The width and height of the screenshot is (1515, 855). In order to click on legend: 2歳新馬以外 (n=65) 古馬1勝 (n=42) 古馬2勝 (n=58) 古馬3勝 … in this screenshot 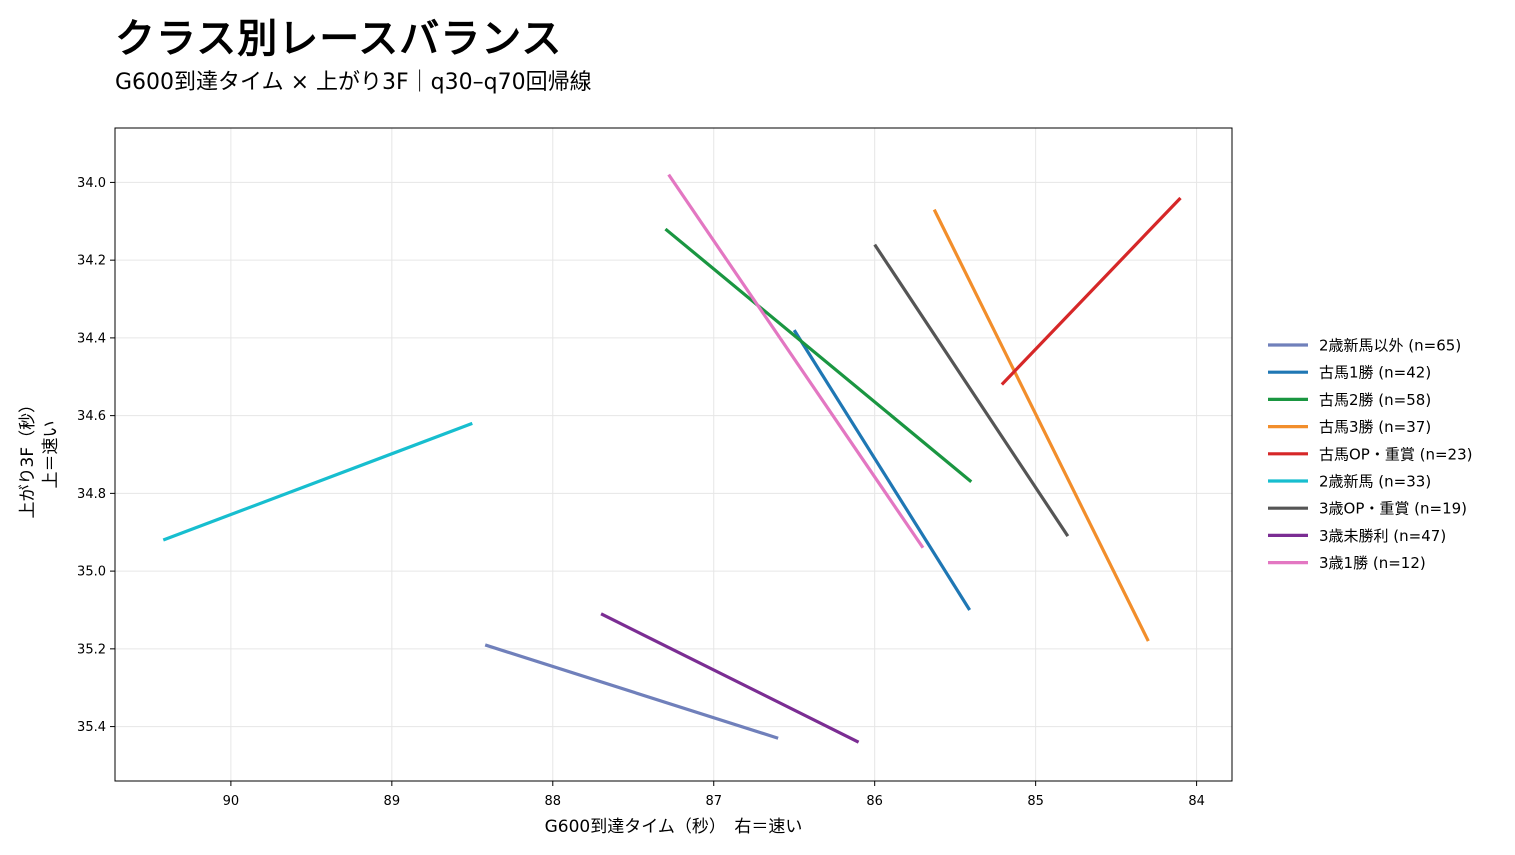, I will do `click(1370, 454)`.